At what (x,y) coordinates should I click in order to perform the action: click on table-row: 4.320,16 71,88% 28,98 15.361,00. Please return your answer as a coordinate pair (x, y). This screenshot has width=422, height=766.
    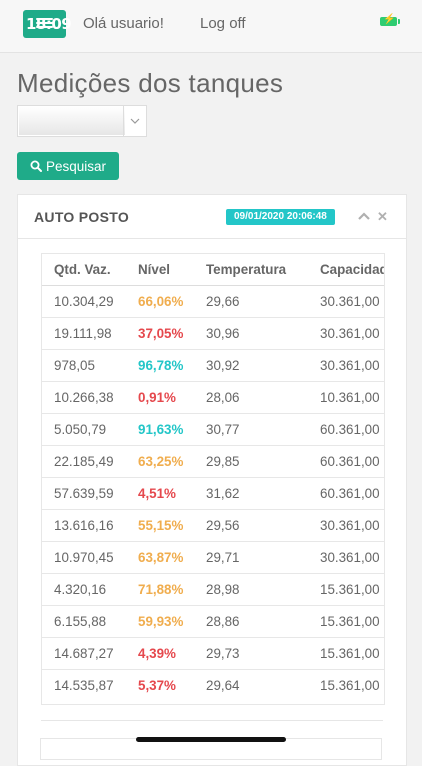
    Looking at the image, I should click on (213, 589).